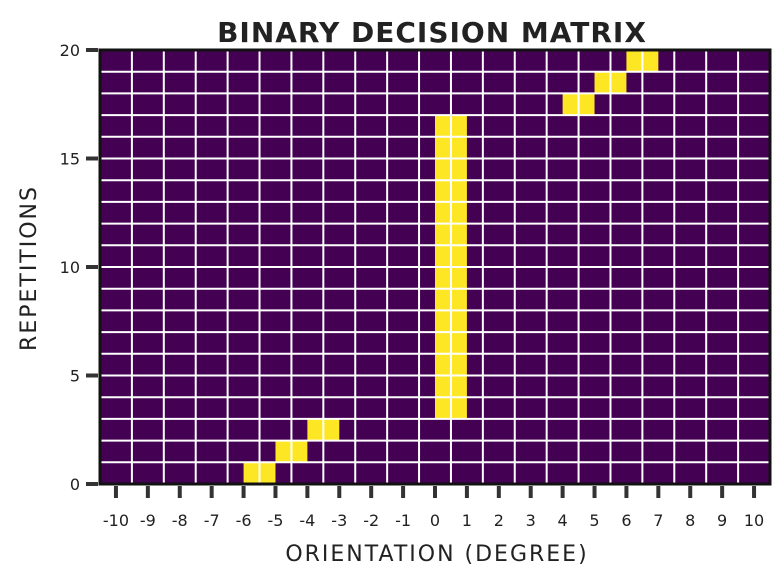  What do you see at coordinates (403, 520) in the screenshot?
I see `x-tick-label: -1` at bounding box center [403, 520].